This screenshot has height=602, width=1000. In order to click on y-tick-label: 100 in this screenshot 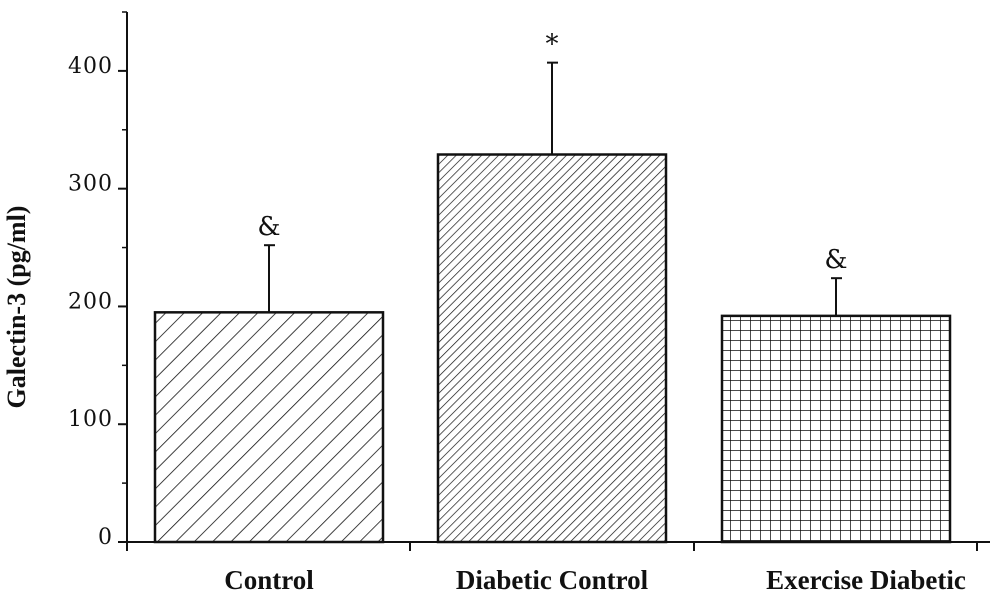, I will do `click(90, 419)`.